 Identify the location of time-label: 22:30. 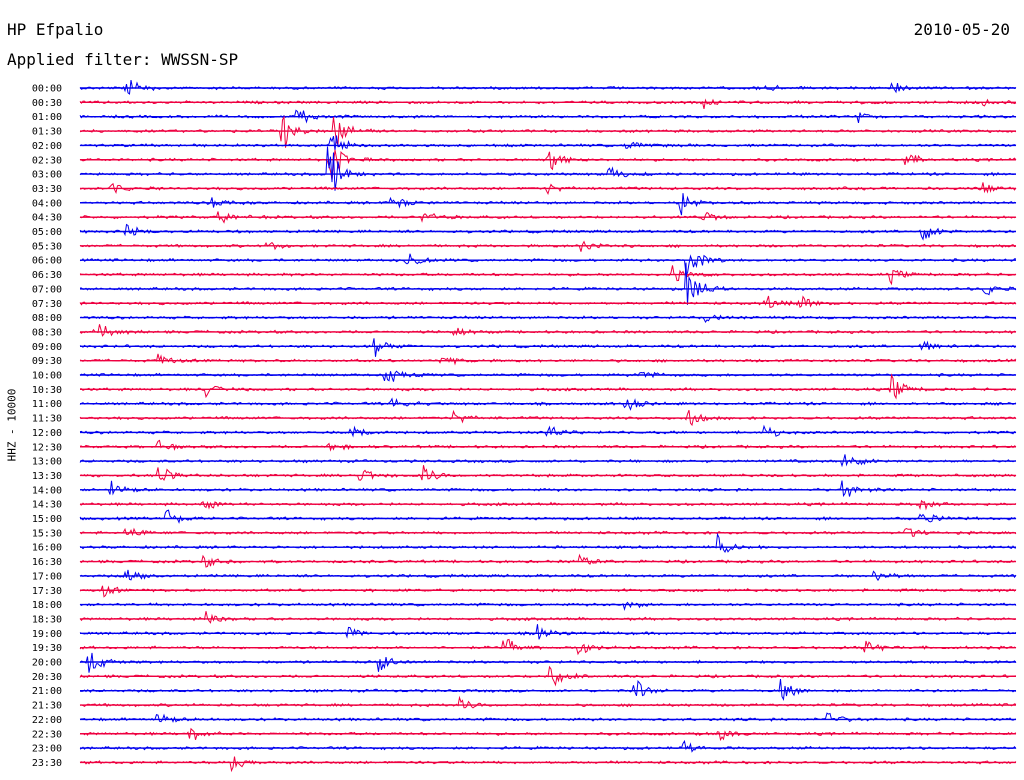
(47, 734).